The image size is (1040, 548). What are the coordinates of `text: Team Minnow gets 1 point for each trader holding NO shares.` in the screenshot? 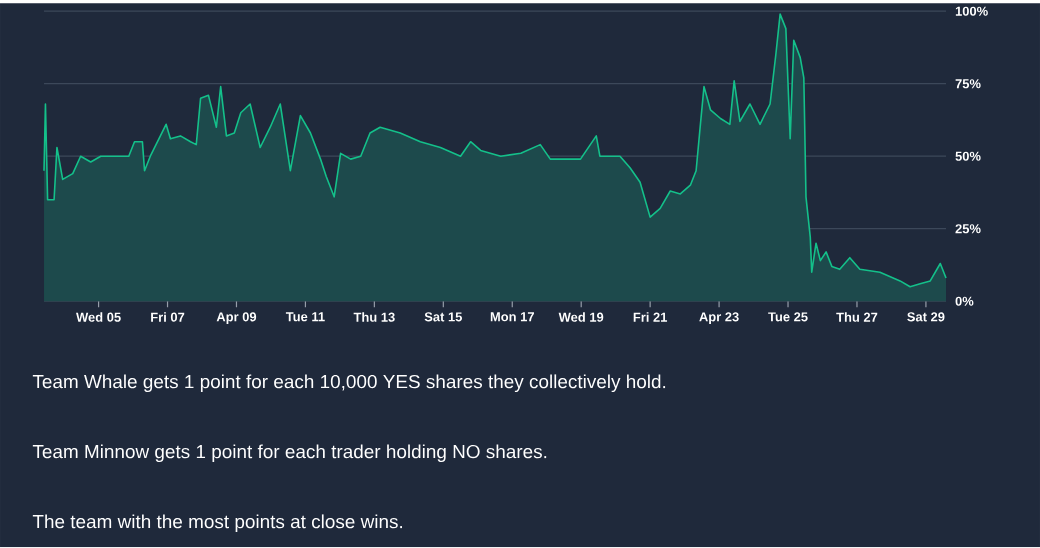 It's located at (289, 453).